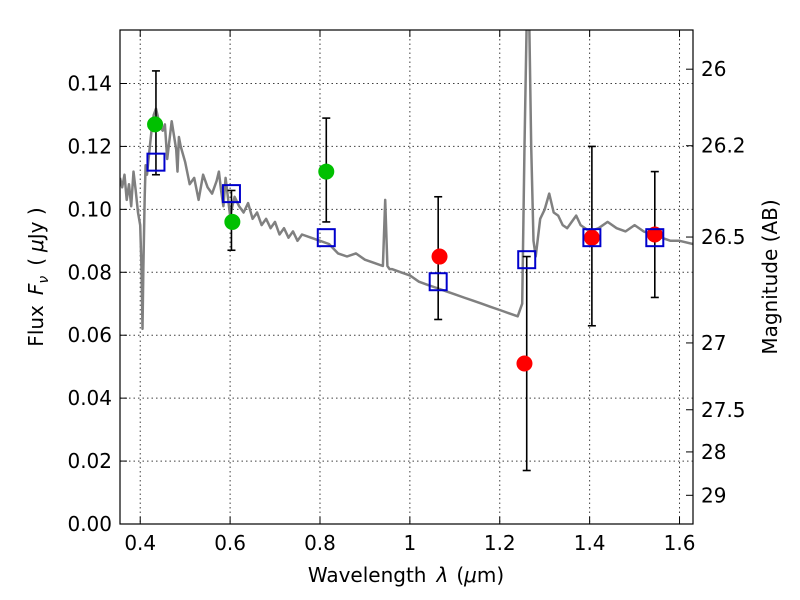 The height and width of the screenshot is (600, 800). Describe the element at coordinates (89, 461) in the screenshot. I see `y-tick-label: 0.02` at that location.